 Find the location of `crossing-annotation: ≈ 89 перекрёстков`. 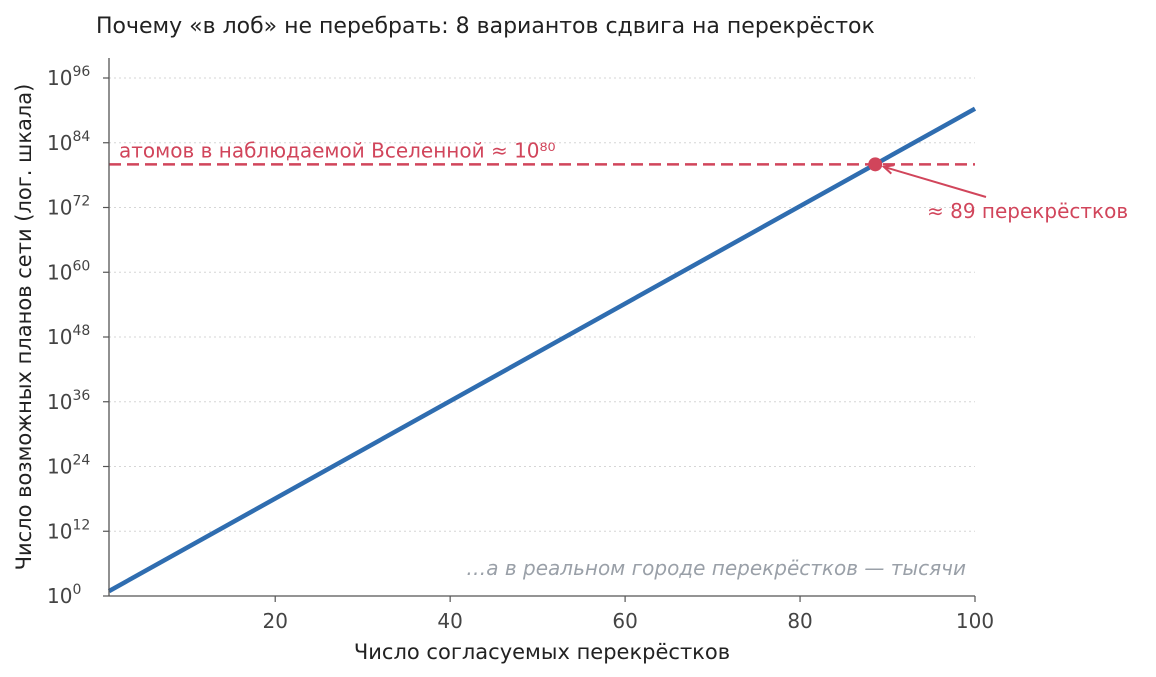

crossing-annotation: ≈ 89 перекрёстков is located at coordinates (1027, 211).